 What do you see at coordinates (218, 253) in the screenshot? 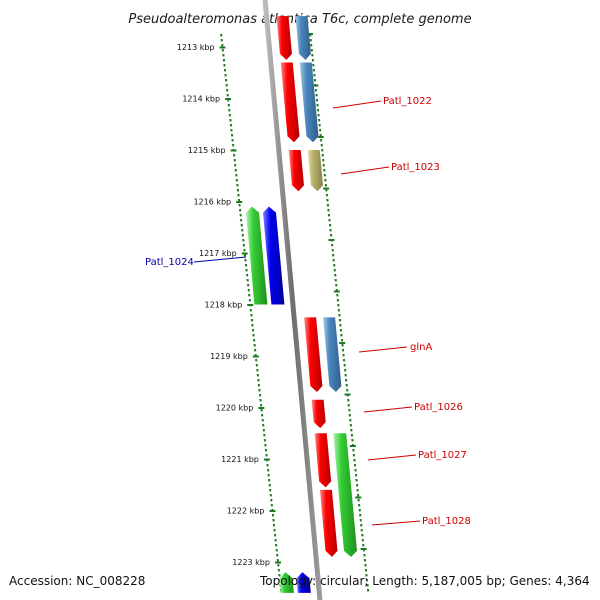
I see `kbp-tick-label: 1217 kbp` at bounding box center [218, 253].